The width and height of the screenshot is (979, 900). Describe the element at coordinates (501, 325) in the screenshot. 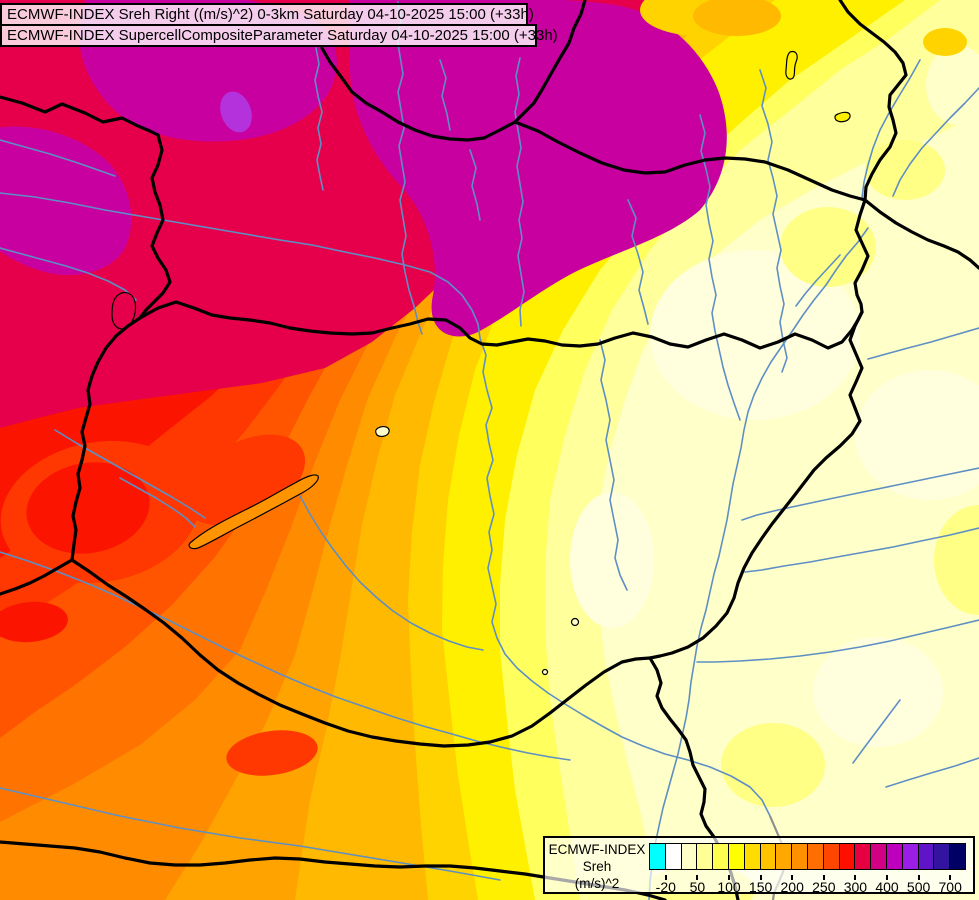

I see `border-hungary-north` at that location.